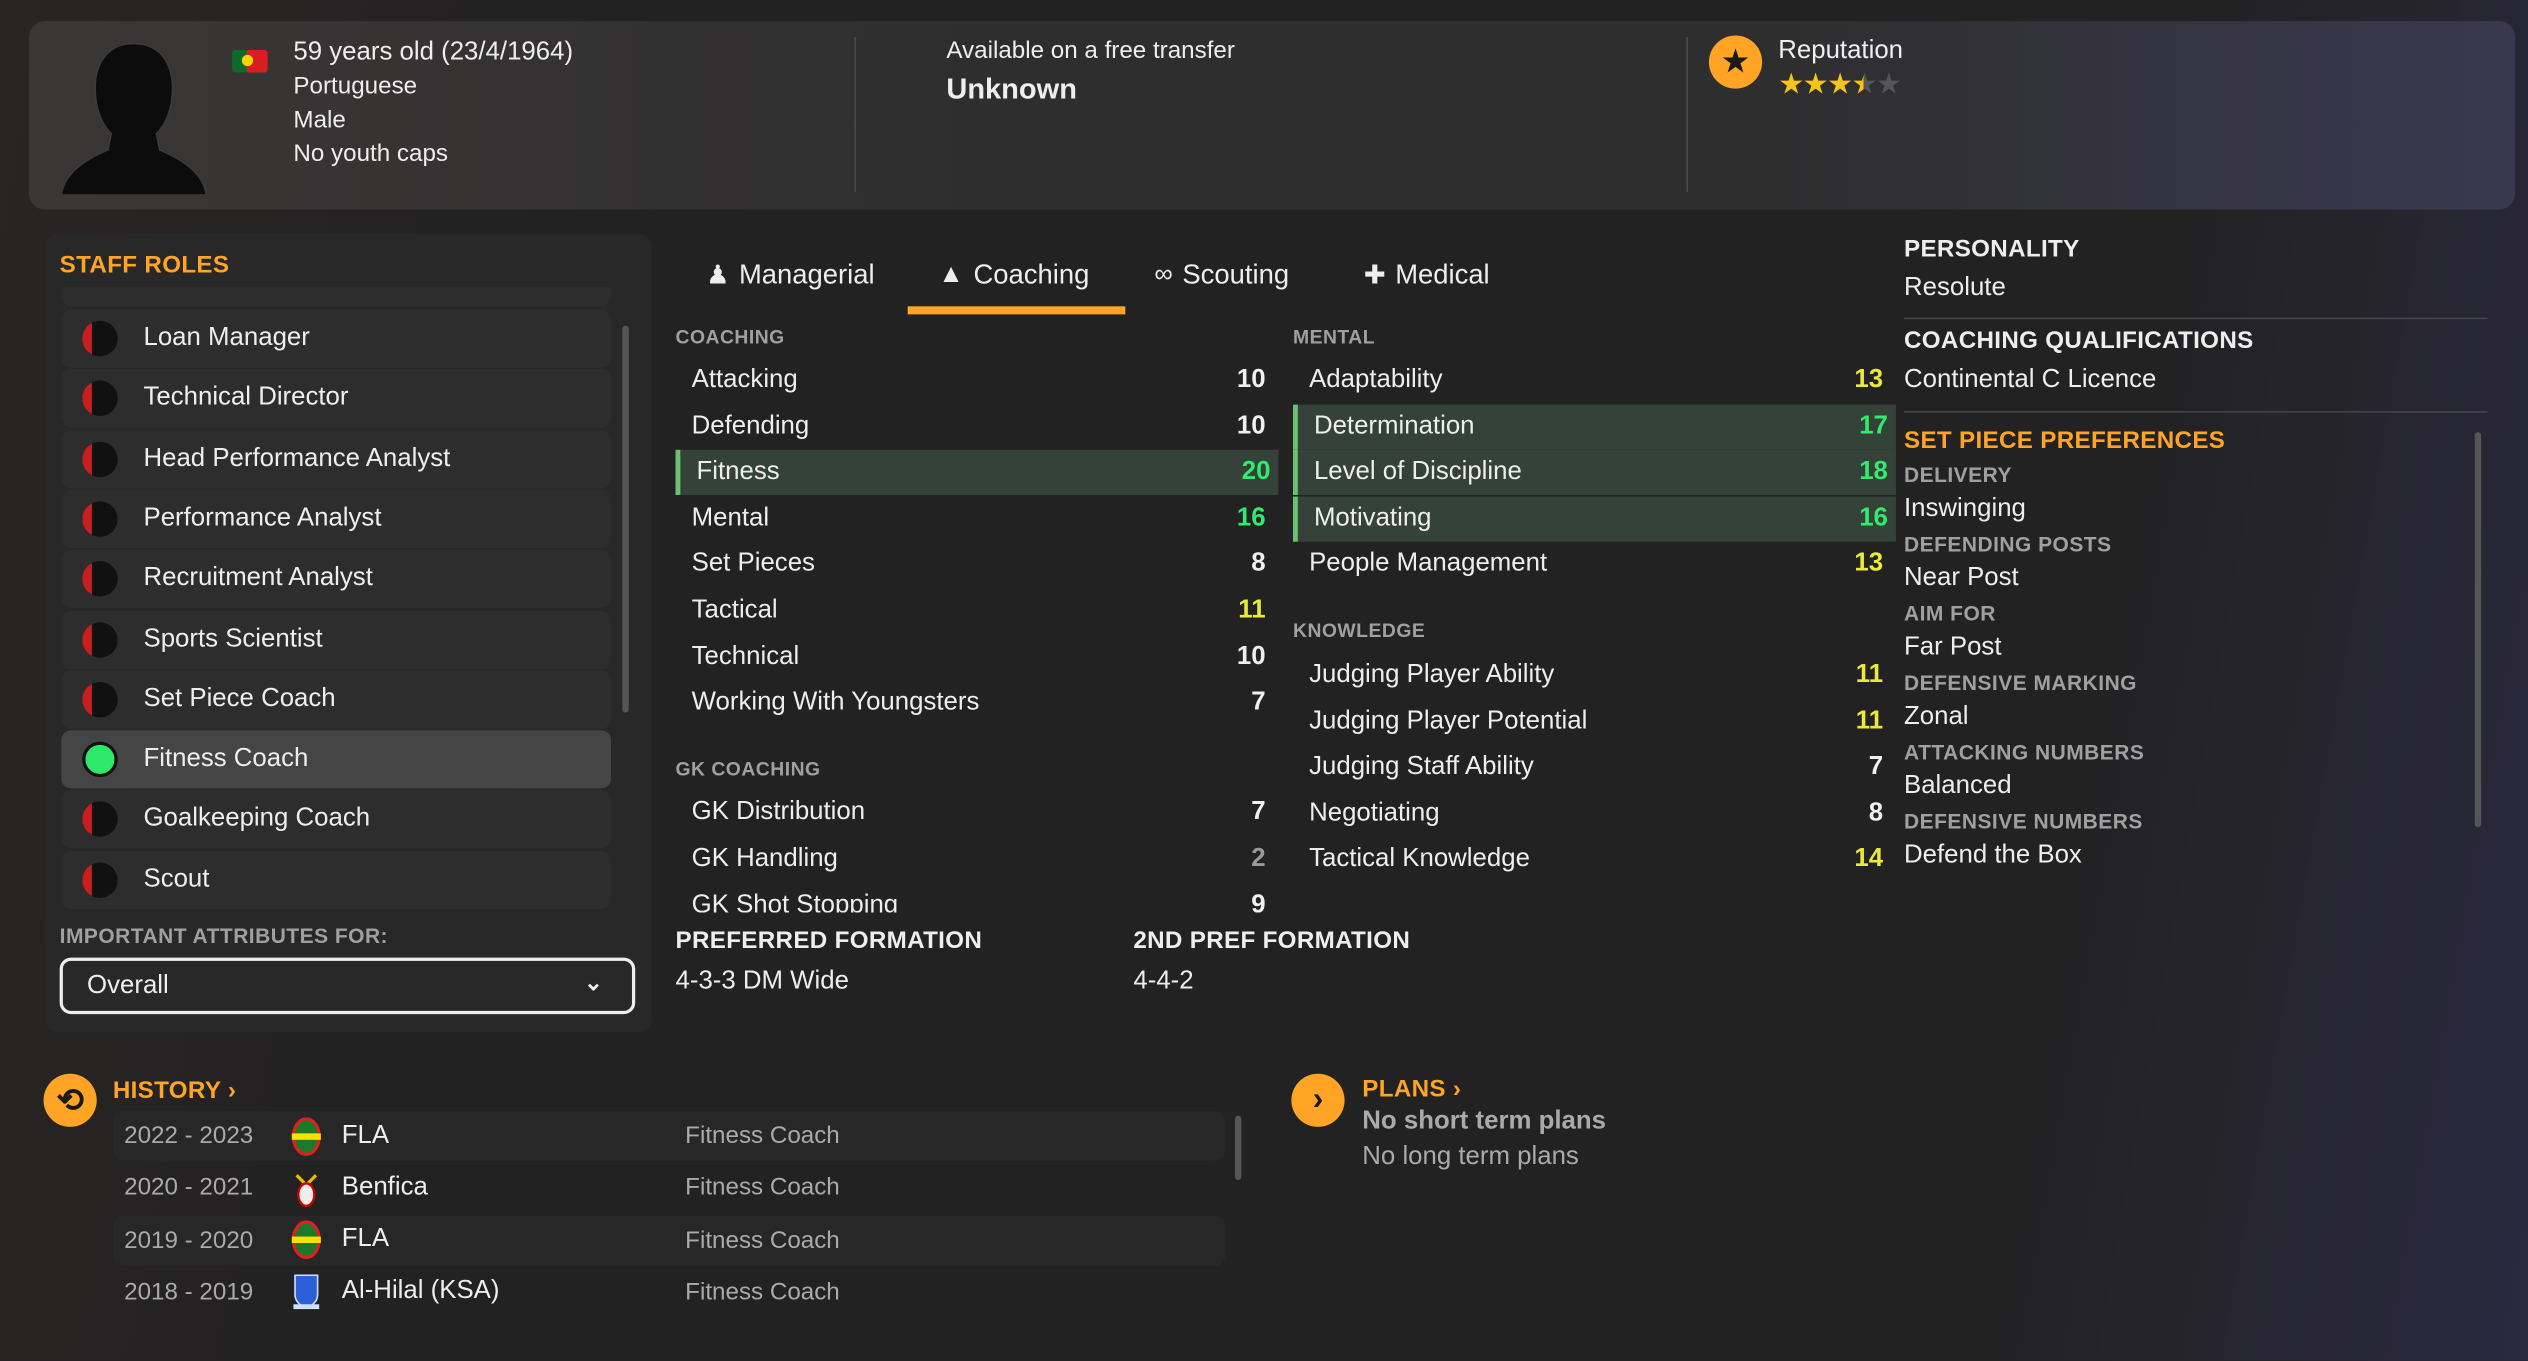 The width and height of the screenshot is (2528, 1361). I want to click on tab-medical: ✚ Medical, so click(1427, 276).